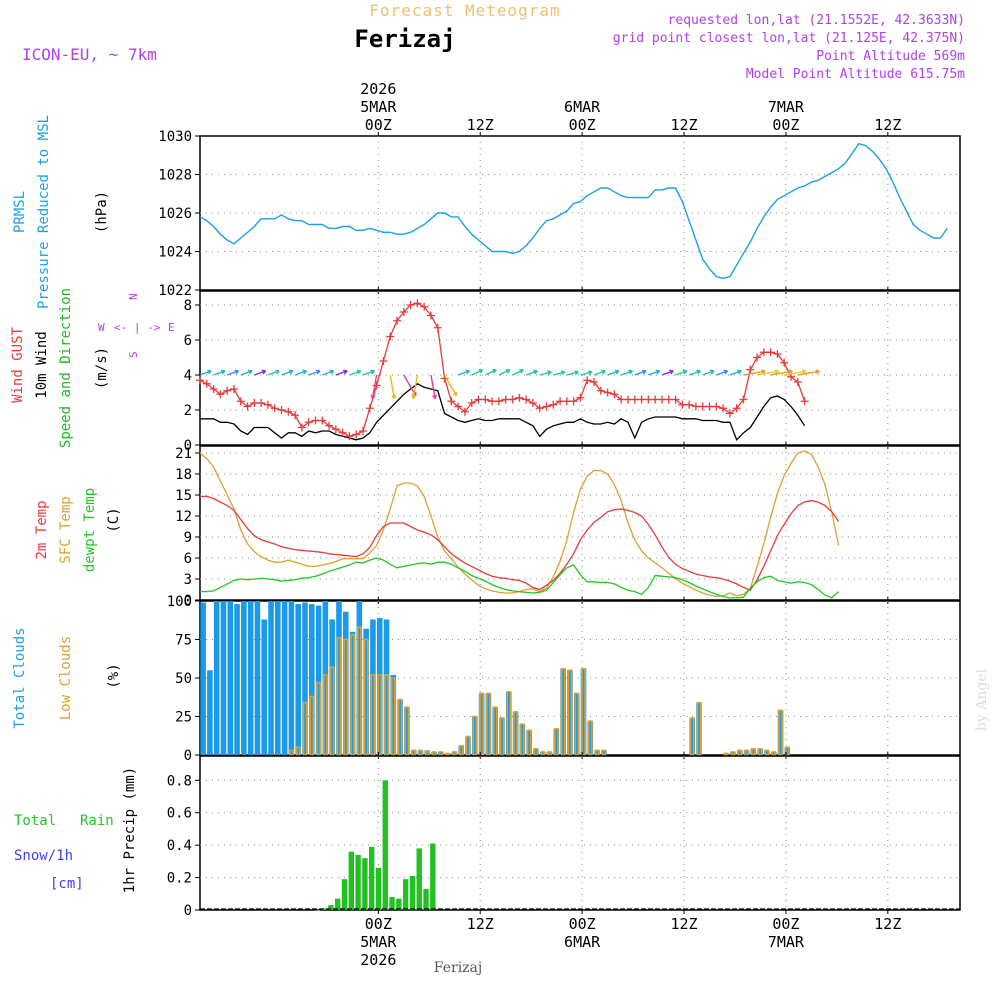 This screenshot has width=1000, height=1000. I want to click on series-line-10m-wind, so click(503, 412).